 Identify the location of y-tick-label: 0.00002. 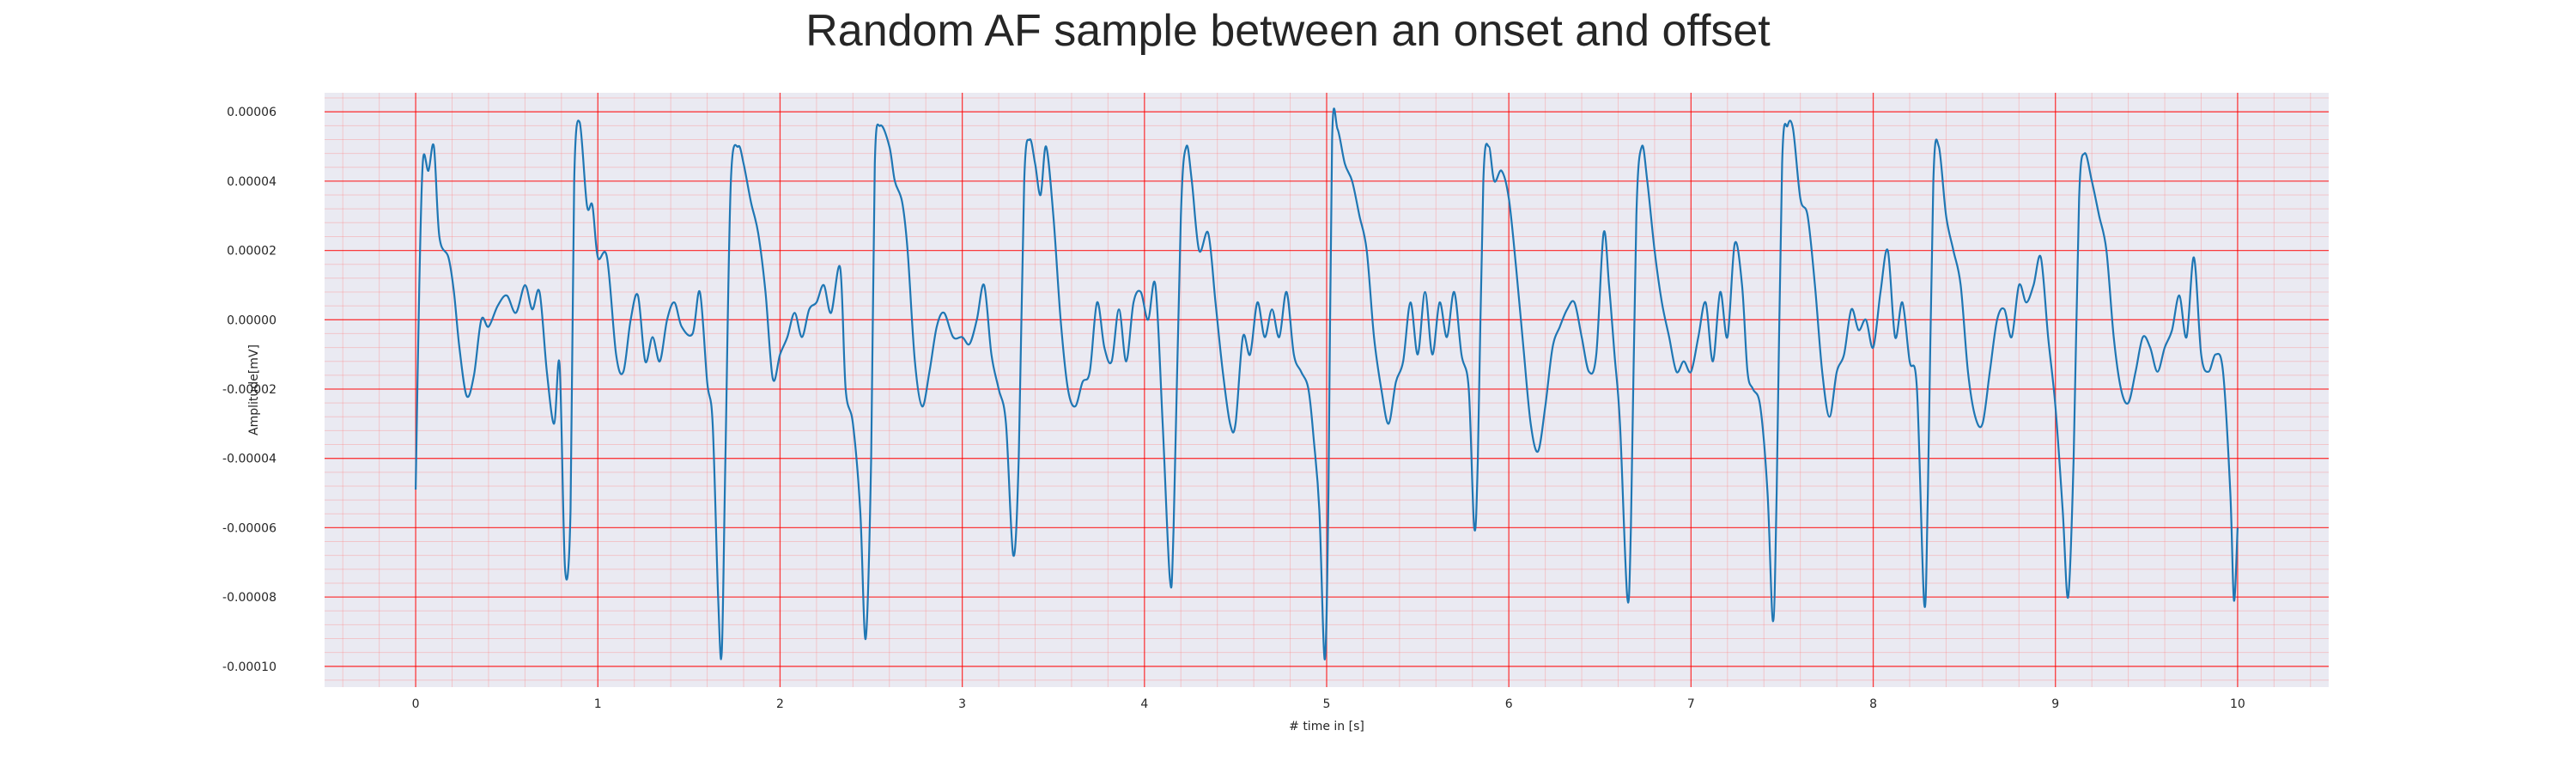
(251, 252).